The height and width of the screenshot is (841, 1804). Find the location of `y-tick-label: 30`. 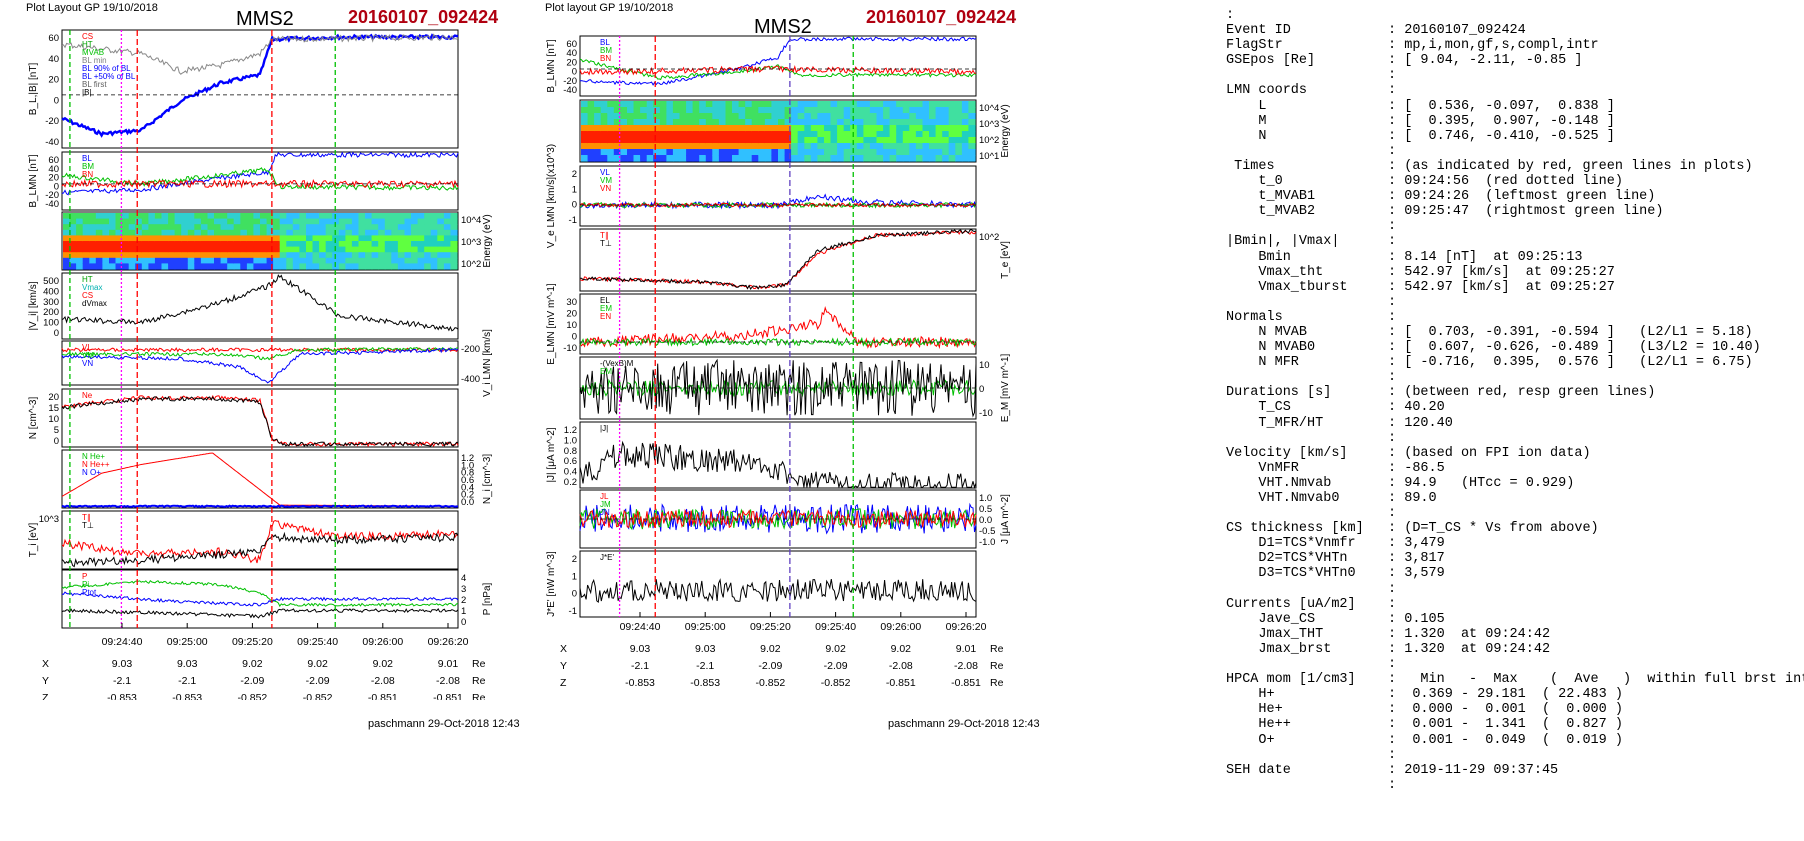

y-tick-label: 30 is located at coordinates (571, 302).